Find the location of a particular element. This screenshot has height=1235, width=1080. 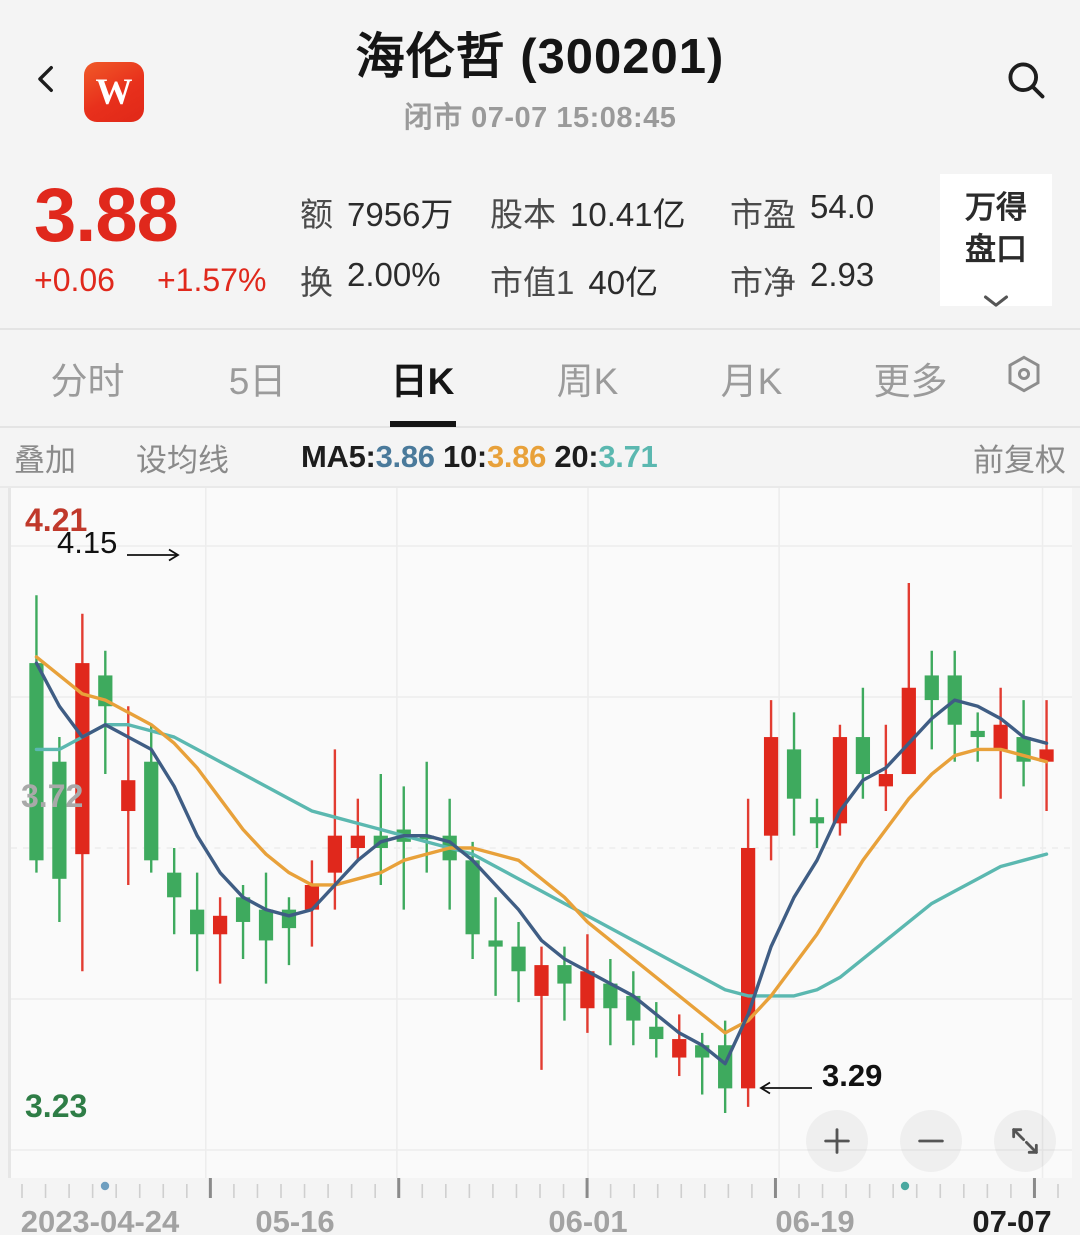

stat-label: 市盈 is located at coordinates (763, 214).